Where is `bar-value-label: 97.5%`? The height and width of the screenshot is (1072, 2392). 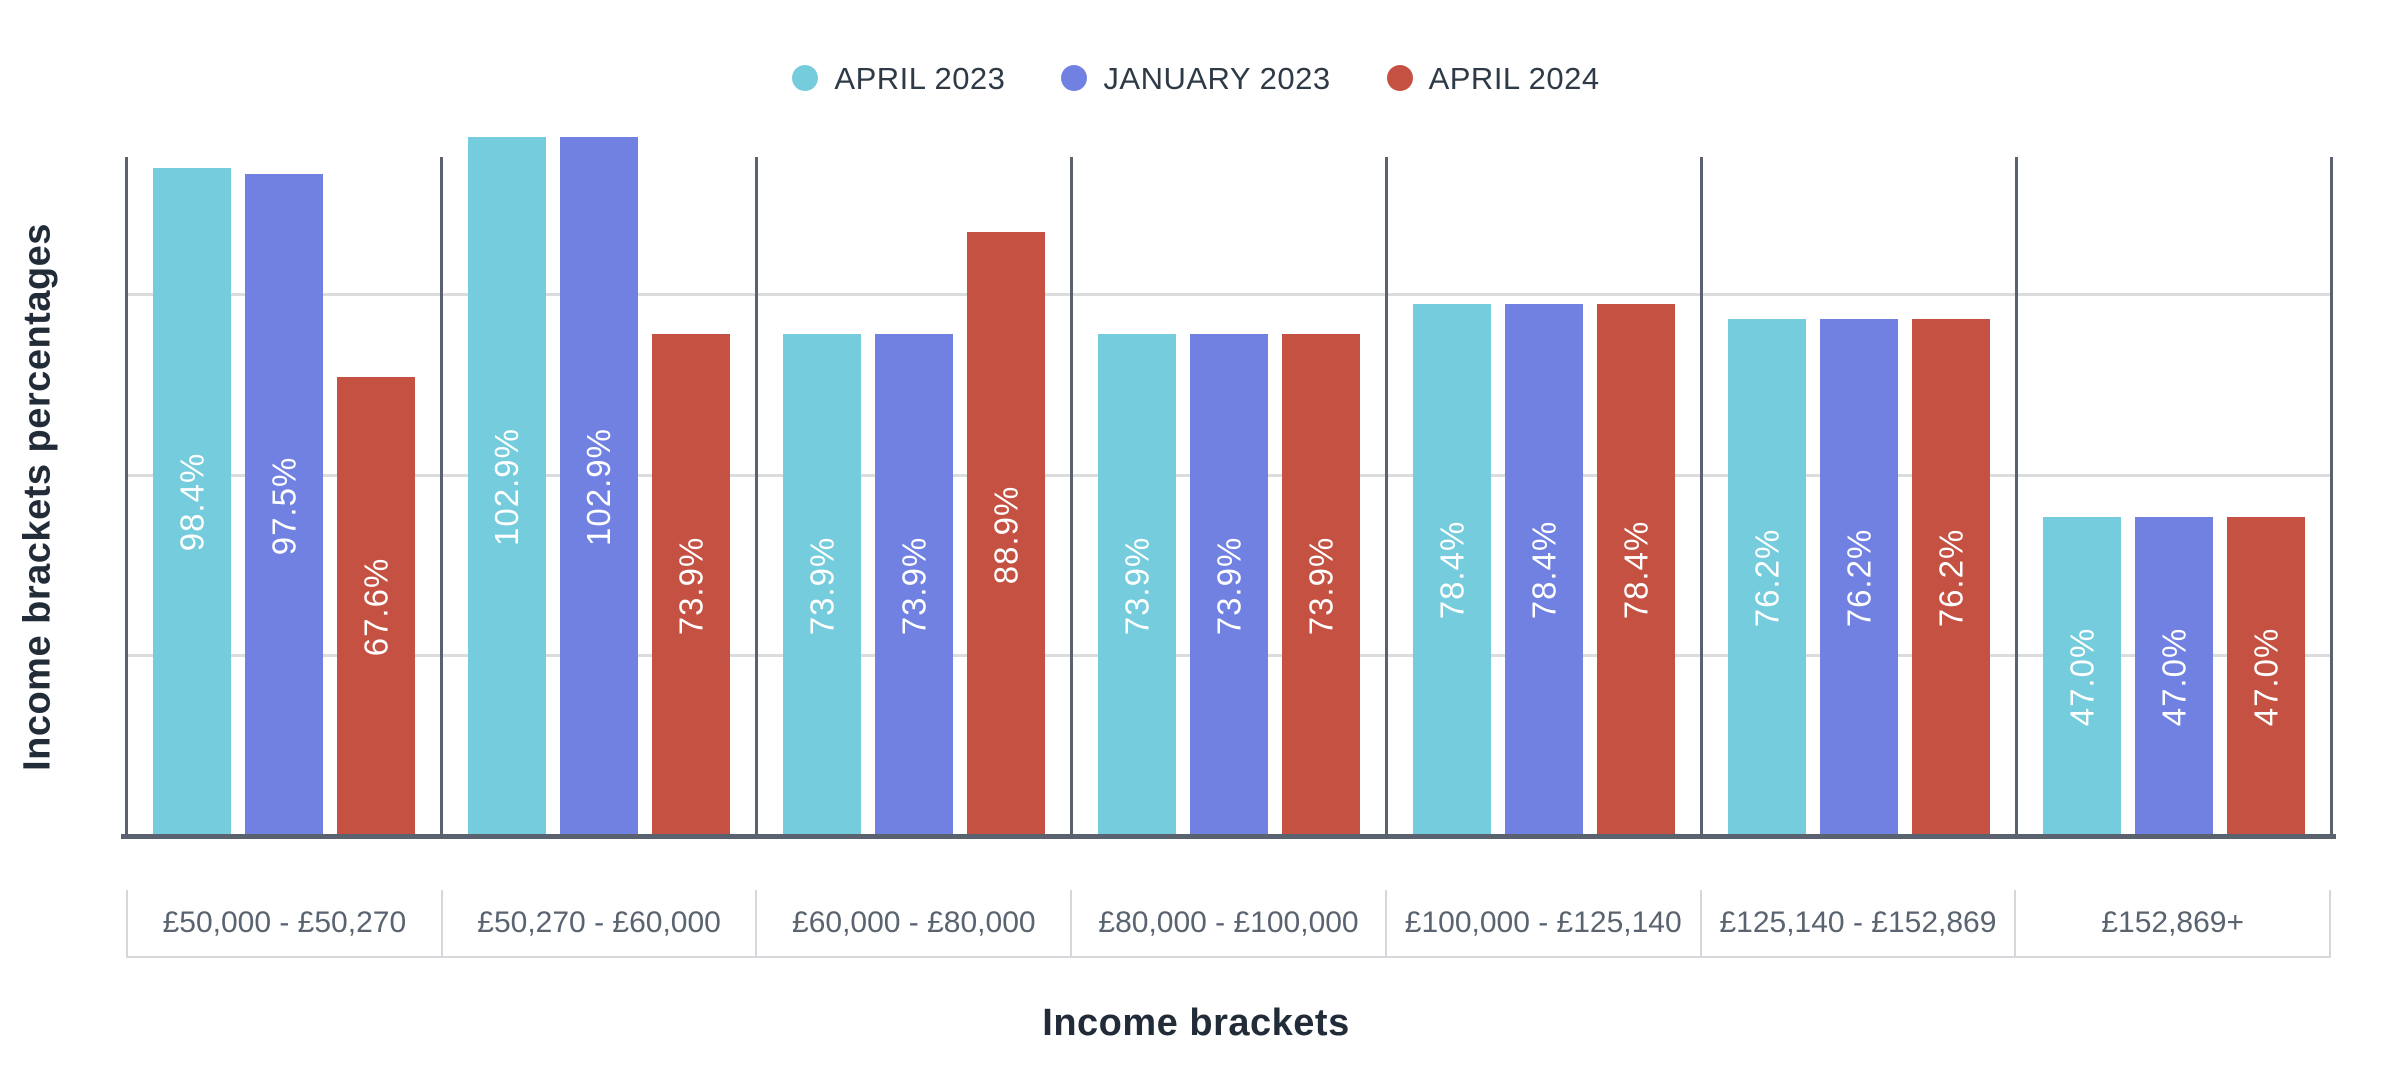
bar-value-label: 97.5% is located at coordinates (284, 505).